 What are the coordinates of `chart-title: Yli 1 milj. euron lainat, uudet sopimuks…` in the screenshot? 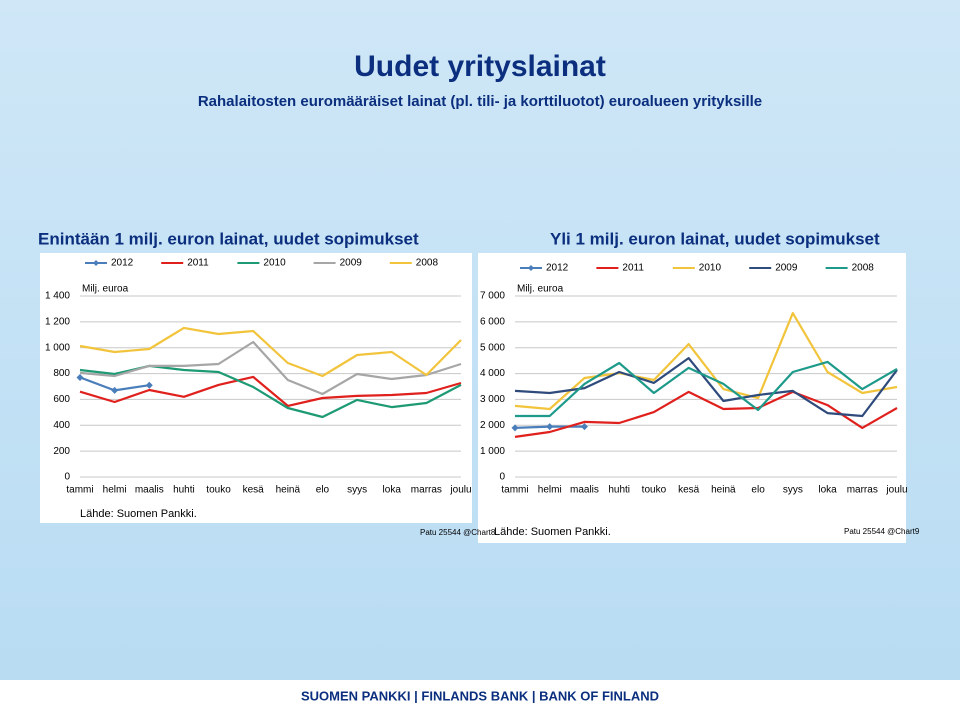 It's located at (715, 238).